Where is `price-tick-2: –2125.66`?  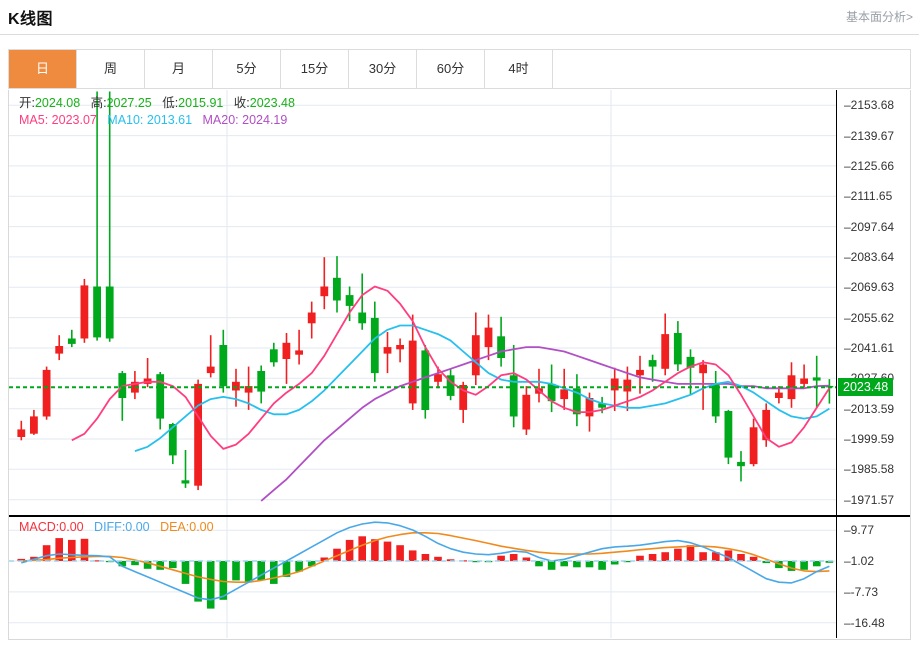
price-tick-2: –2125.66 is located at coordinates (869, 165).